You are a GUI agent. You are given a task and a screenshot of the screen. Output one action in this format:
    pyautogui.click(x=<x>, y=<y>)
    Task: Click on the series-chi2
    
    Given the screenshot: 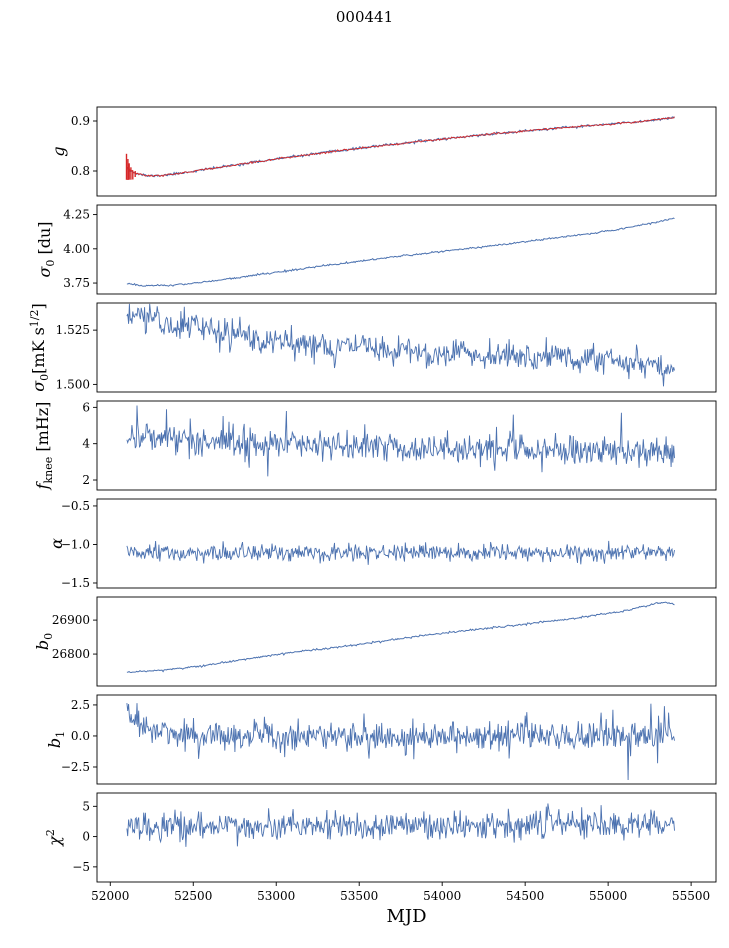 What is the action you would take?
    pyautogui.click(x=400, y=825)
    